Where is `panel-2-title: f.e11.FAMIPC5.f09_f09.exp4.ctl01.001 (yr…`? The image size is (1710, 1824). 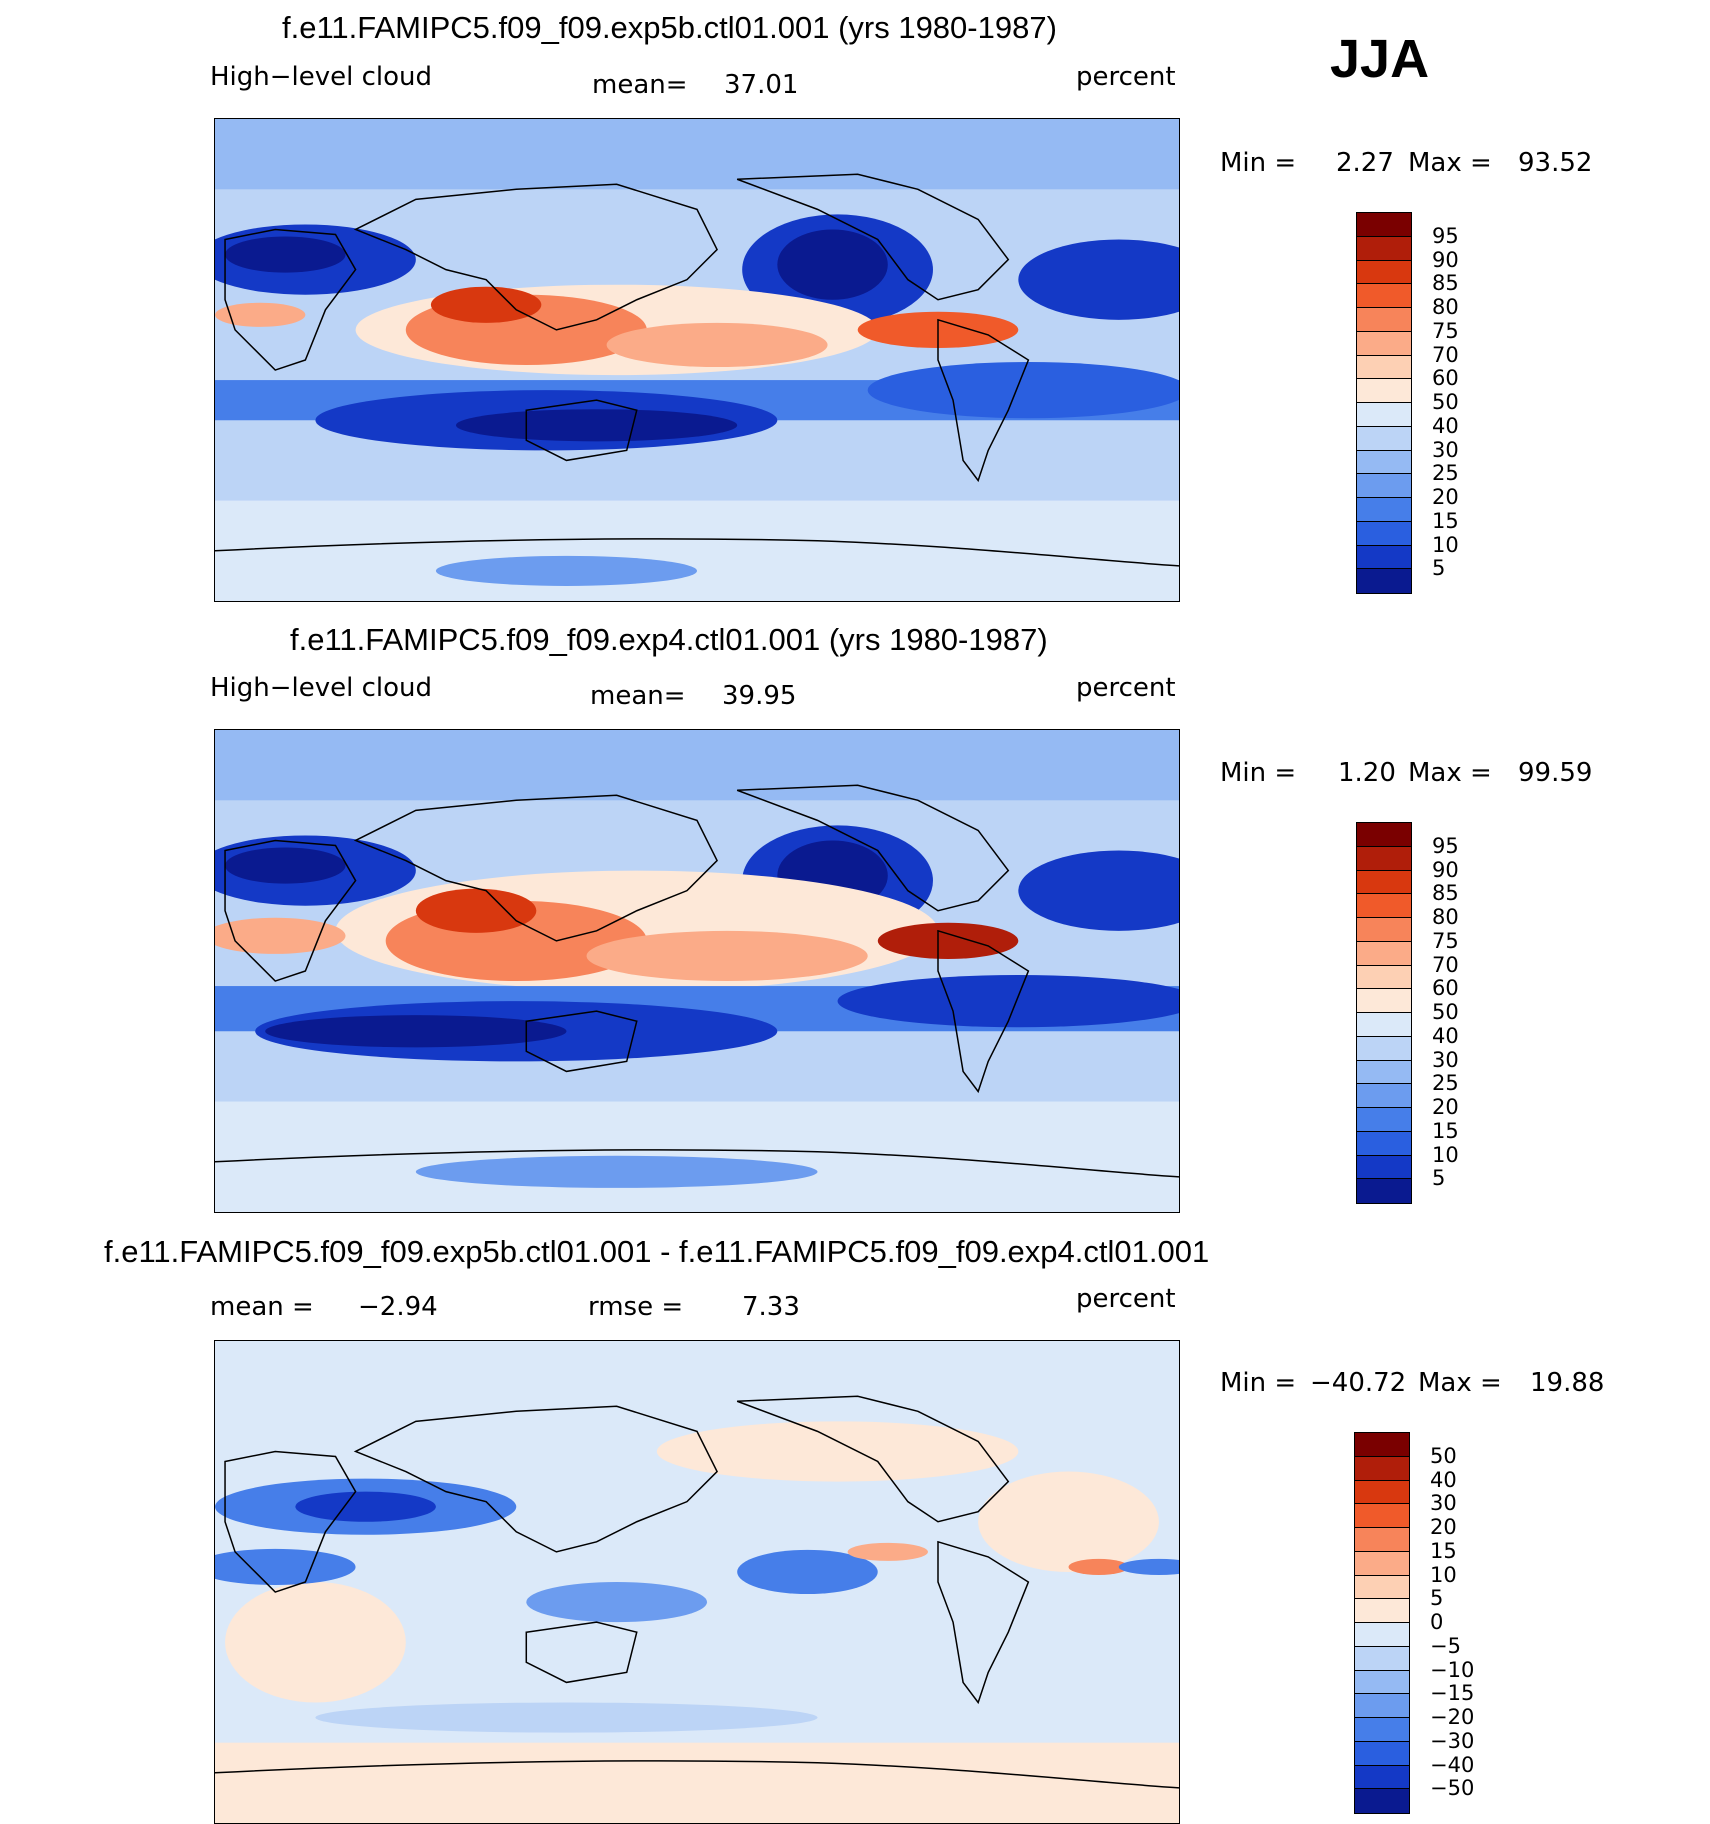
panel-2-title: f.e11.FAMIPC5.f09_f09.exp4.ctl01.001 (yr… is located at coordinates (669, 639).